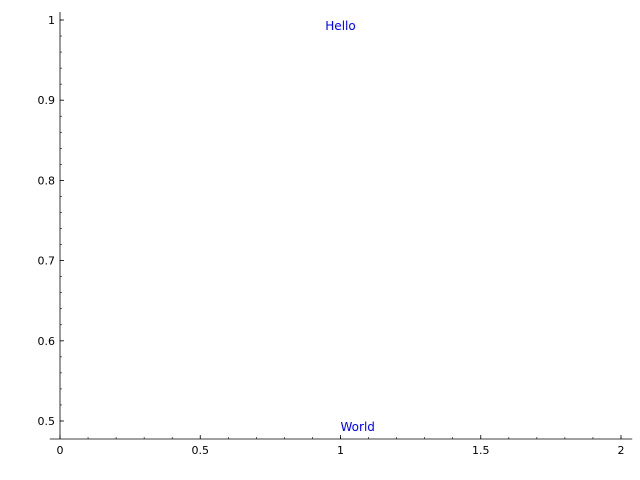 This screenshot has height=480, width=640. What do you see at coordinates (51, 20) in the screenshot?
I see `y-tick-label: 1` at bounding box center [51, 20].